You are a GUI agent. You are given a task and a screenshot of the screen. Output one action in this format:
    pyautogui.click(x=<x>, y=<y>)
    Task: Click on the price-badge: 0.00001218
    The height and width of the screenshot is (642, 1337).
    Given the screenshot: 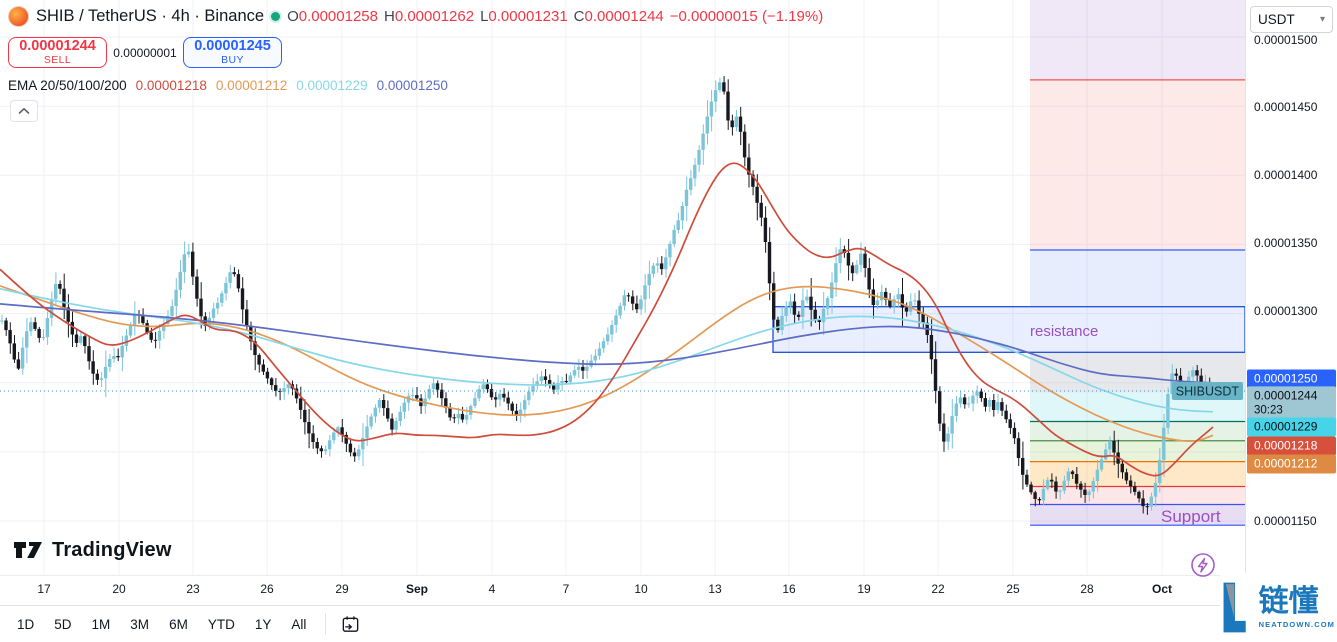 What is the action you would take?
    pyautogui.click(x=1291, y=446)
    